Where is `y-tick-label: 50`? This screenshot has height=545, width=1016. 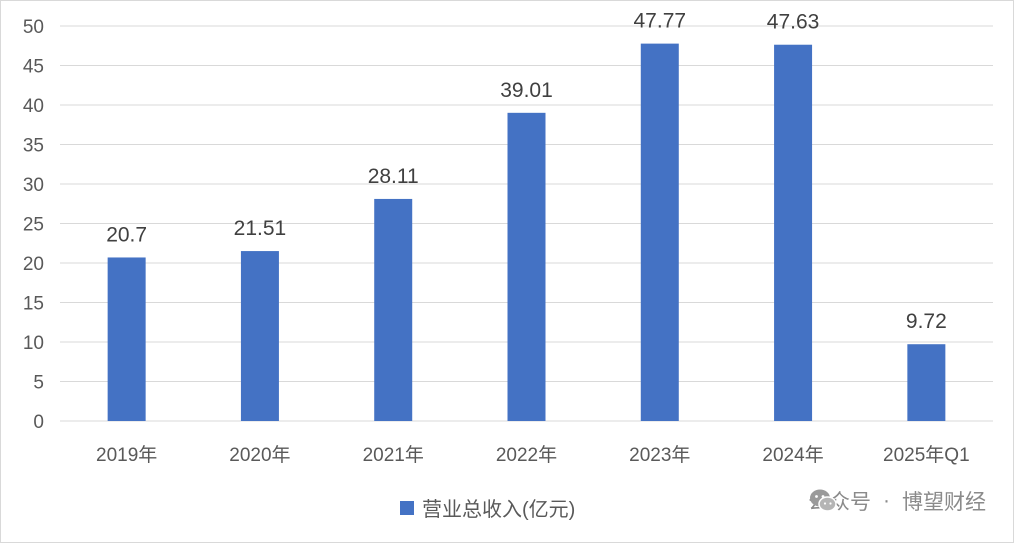
y-tick-label: 50 is located at coordinates (33, 27).